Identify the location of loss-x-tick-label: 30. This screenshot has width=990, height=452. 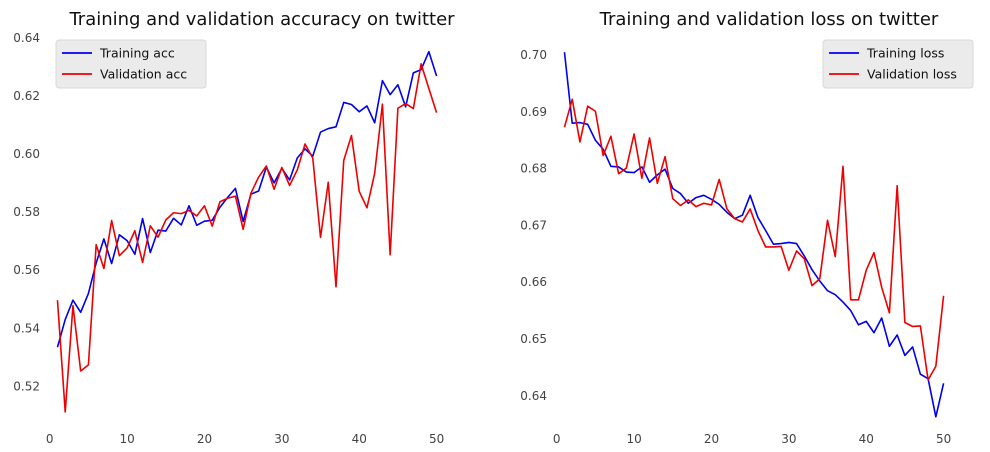
(788, 439).